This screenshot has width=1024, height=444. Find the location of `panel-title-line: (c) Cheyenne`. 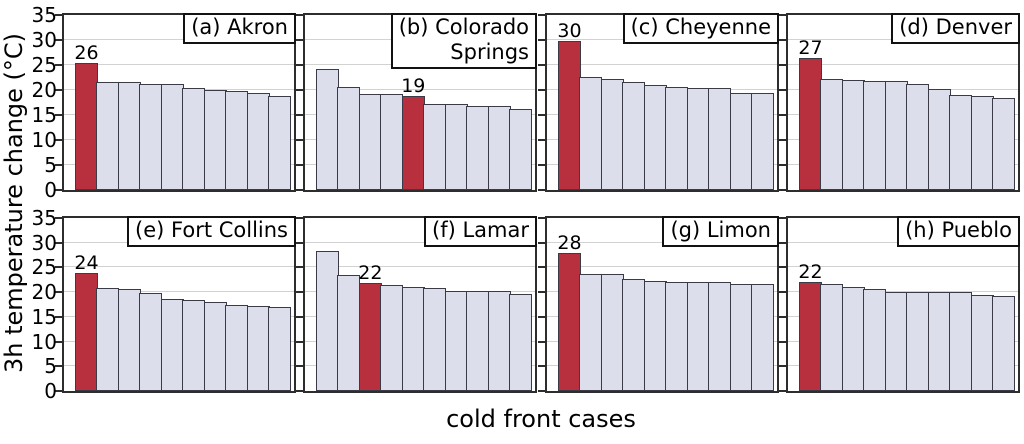

panel-title-line: (c) Cheyenne is located at coordinates (700, 27).